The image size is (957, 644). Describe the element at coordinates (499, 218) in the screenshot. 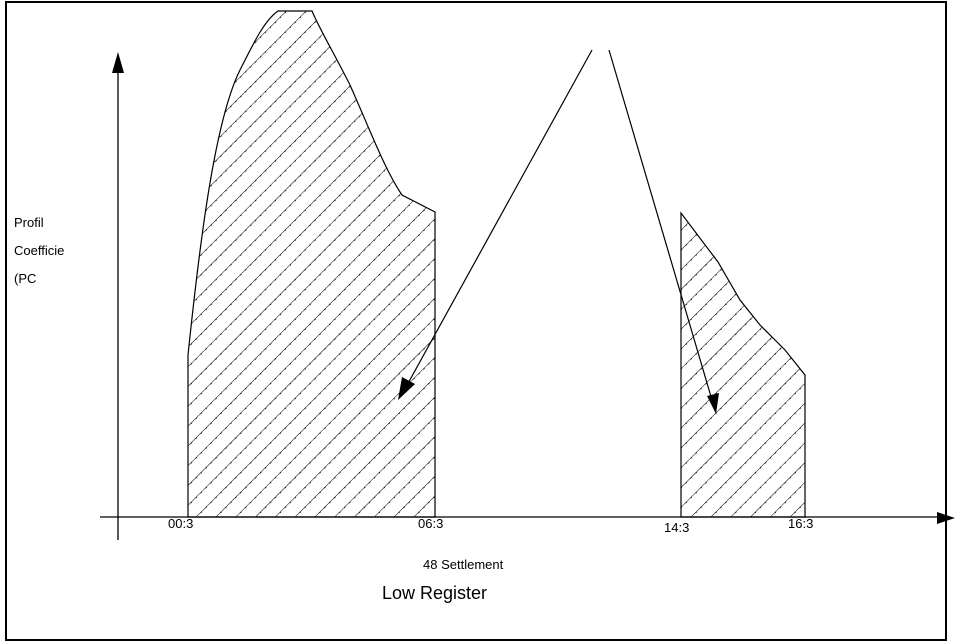

I see `pointer-arrow-left` at that location.